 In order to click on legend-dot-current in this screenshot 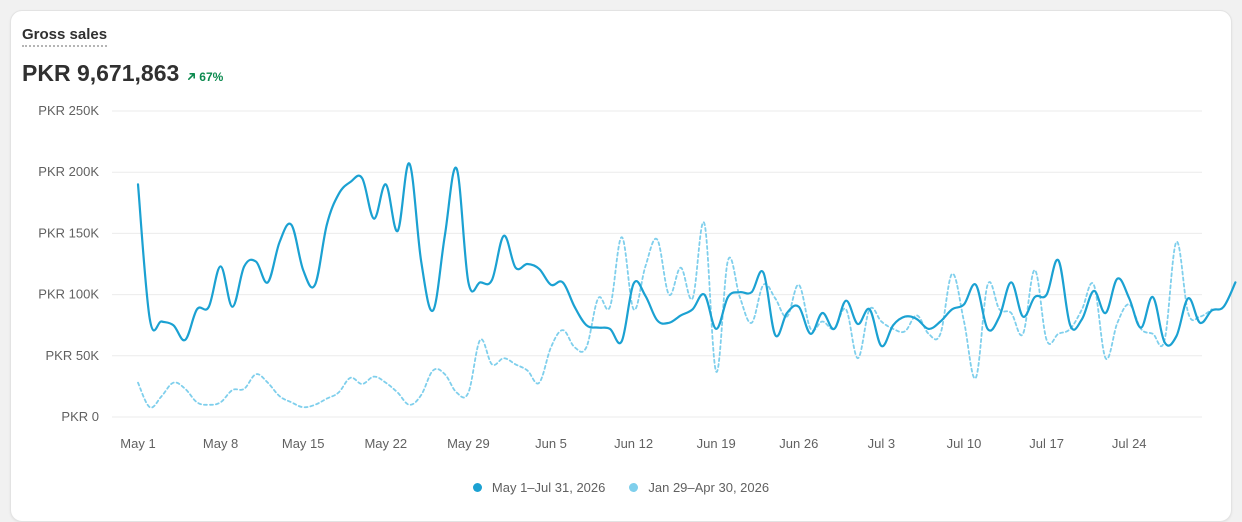, I will do `click(477, 487)`.